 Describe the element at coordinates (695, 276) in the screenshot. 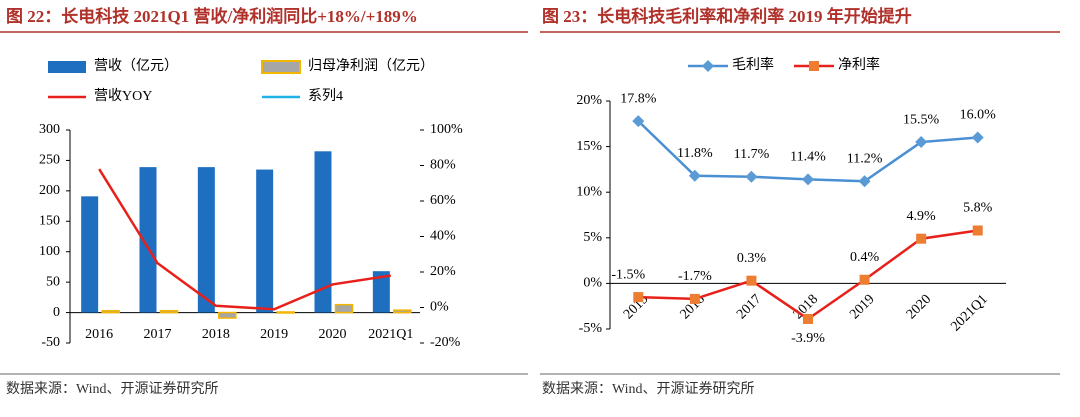

I see `data-label: -1.7%` at that location.